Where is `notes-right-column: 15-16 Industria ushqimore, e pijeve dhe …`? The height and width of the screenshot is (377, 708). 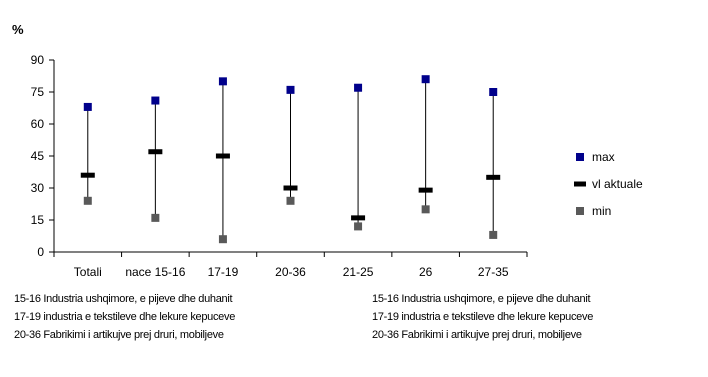
notes-right-column: 15-16 Industria ushqimore, e pijeve dhe … is located at coordinates (482, 317).